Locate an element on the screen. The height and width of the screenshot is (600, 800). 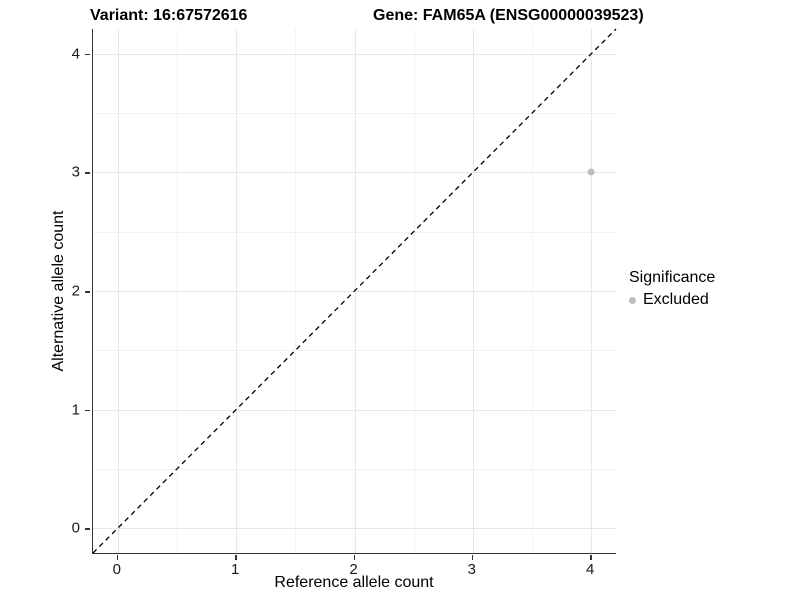
data-point is located at coordinates (591, 172).